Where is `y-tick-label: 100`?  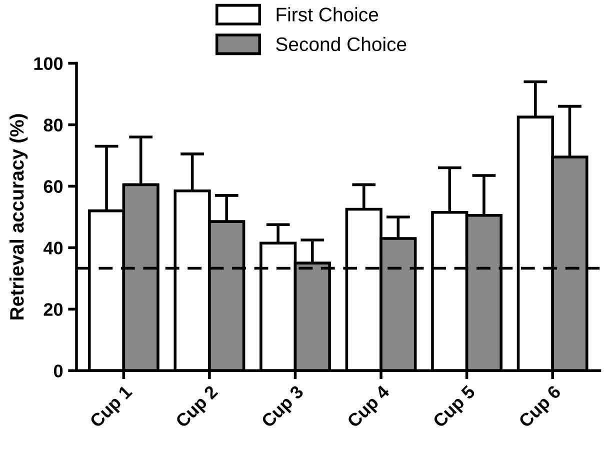 y-tick-label: 100 is located at coordinates (48, 63).